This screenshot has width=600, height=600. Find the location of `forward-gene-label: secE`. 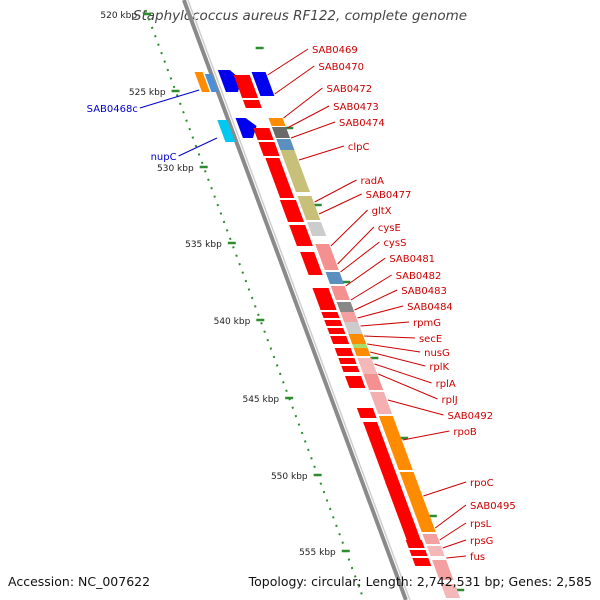

forward-gene-label: secE is located at coordinates (430, 339).